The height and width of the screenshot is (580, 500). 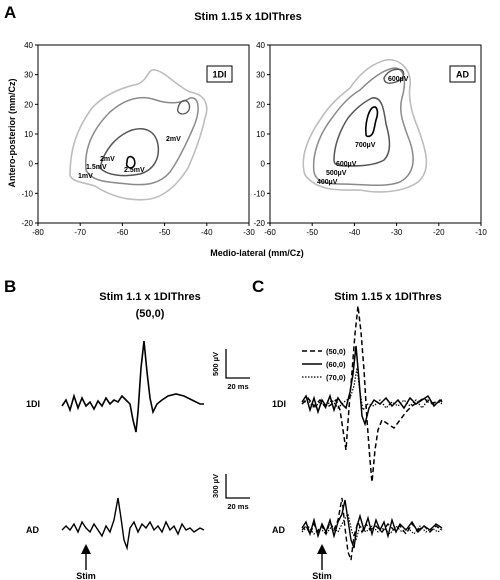 What do you see at coordinates (28, 75) in the screenshot?
I see `left-y-tick-label: 30` at bounding box center [28, 75].